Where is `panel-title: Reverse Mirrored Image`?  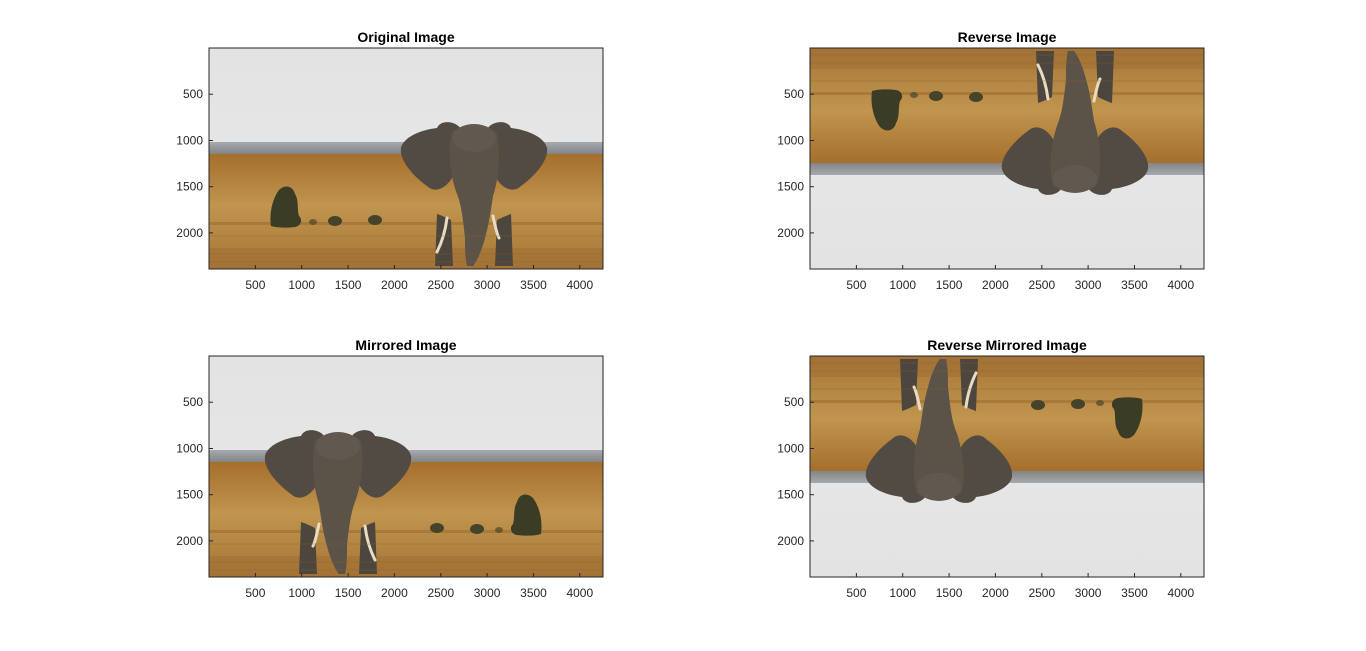 panel-title: Reverse Mirrored Image is located at coordinates (1007, 345).